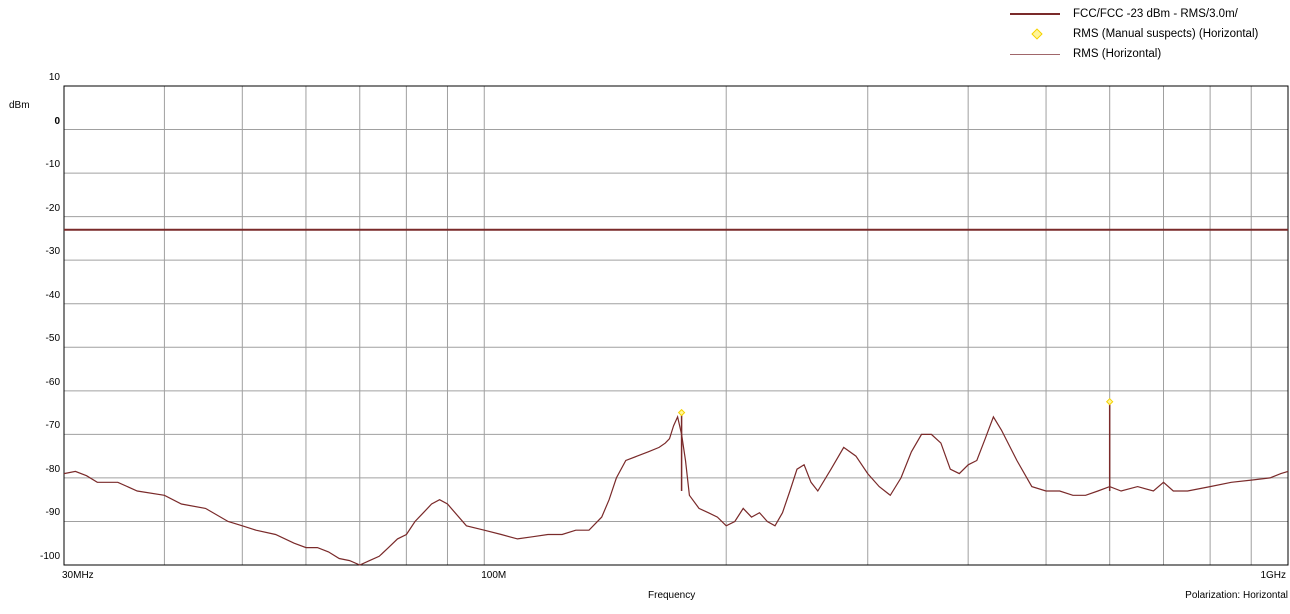 The width and height of the screenshot is (1290, 614). I want to click on x-tick-label: 1GHz, so click(1273, 575).